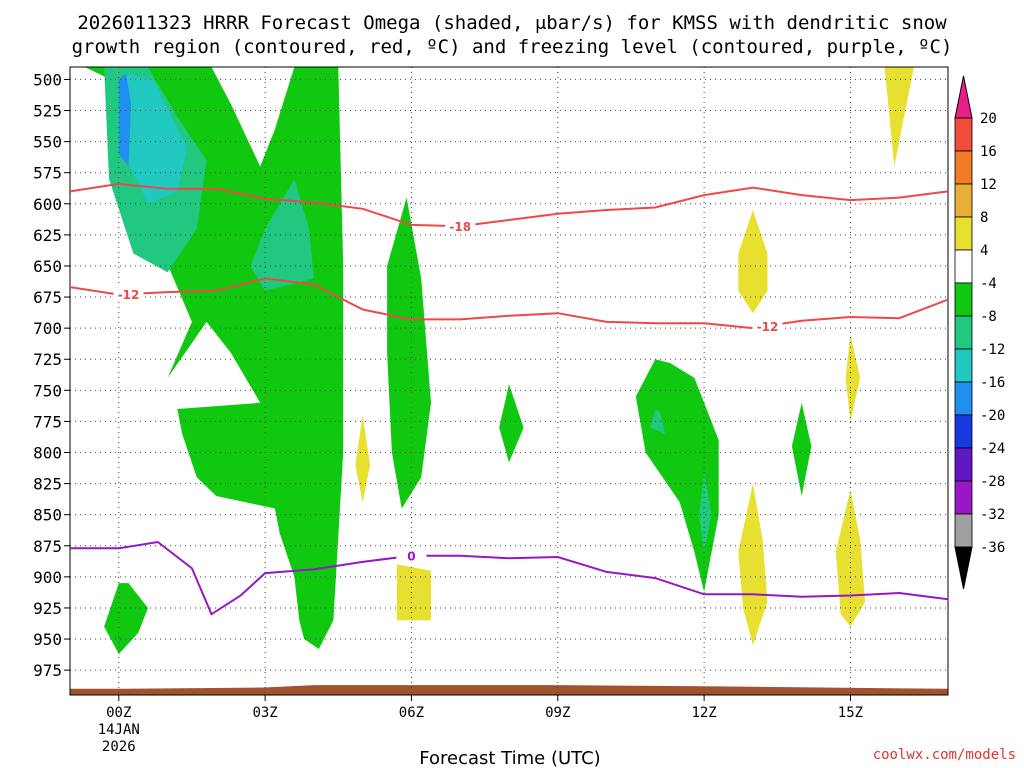 This screenshot has height=768, width=1024. What do you see at coordinates (126, 618) in the screenshot?
I see `omega-region-upward-motion-00z-low` at bounding box center [126, 618].